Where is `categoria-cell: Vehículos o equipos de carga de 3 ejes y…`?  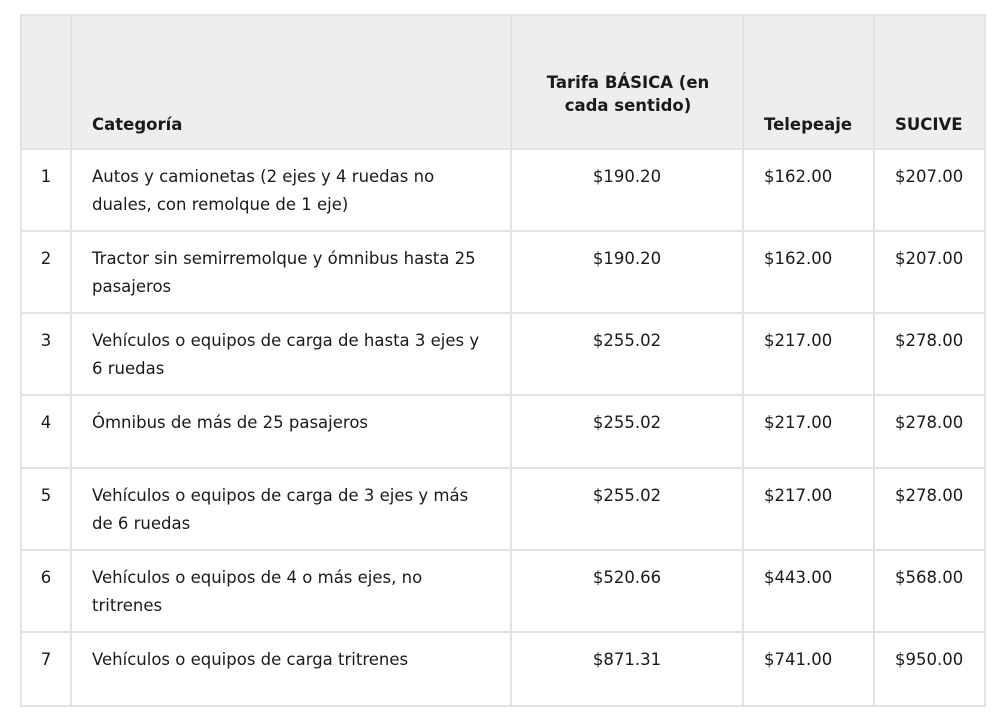 categoria-cell: Vehículos o equipos de carga de 3 ejes y… is located at coordinates (291, 509).